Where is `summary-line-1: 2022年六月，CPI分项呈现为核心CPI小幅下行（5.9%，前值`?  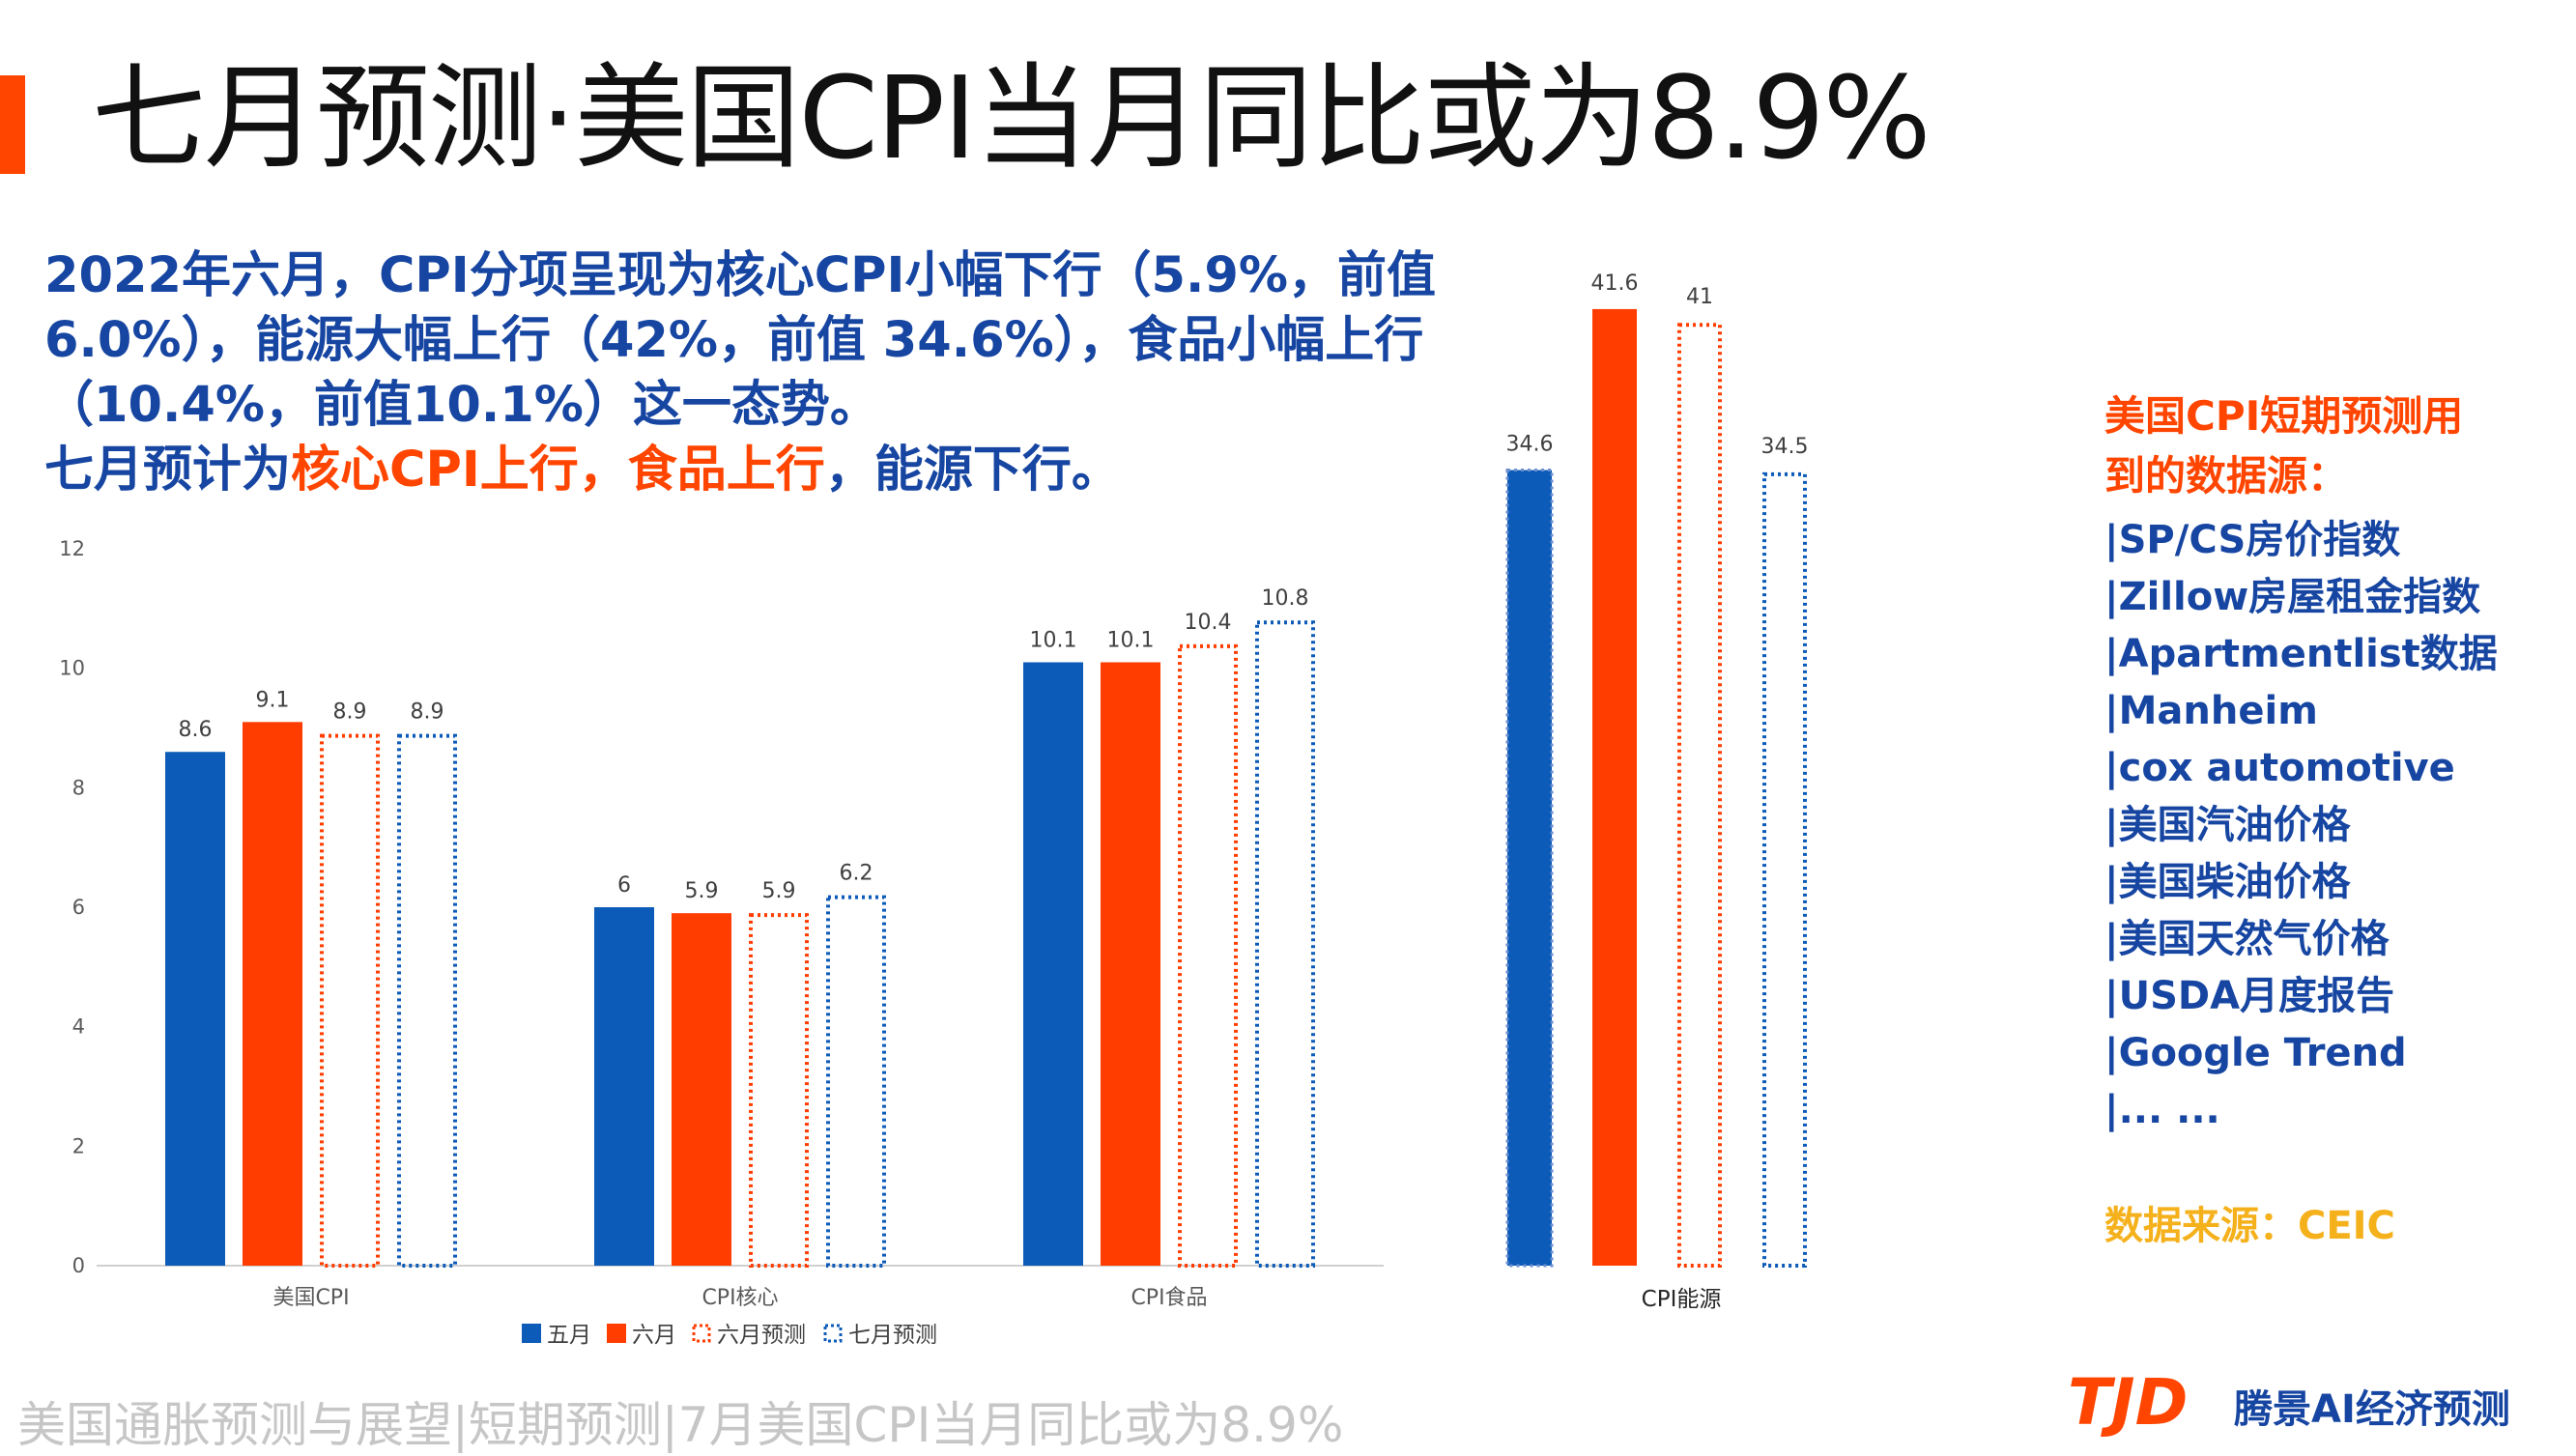
summary-line-1: 2022年六月，CPI分项呈现为核心CPI小幅下行（5.9%，前值 is located at coordinates (740, 276).